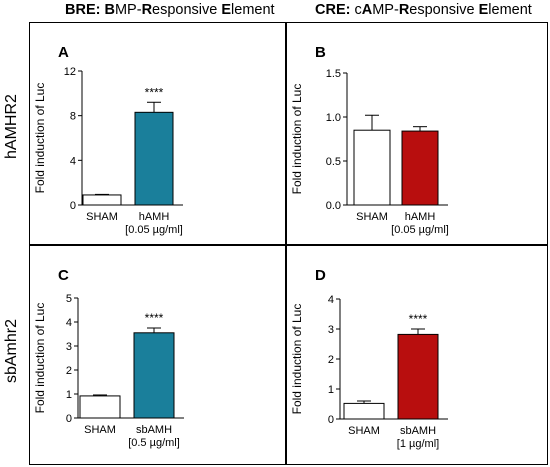 The width and height of the screenshot is (550, 467). What do you see at coordinates (11, 351) in the screenshot?
I see `row-label-sbamhr2: sbAmhr2` at bounding box center [11, 351].